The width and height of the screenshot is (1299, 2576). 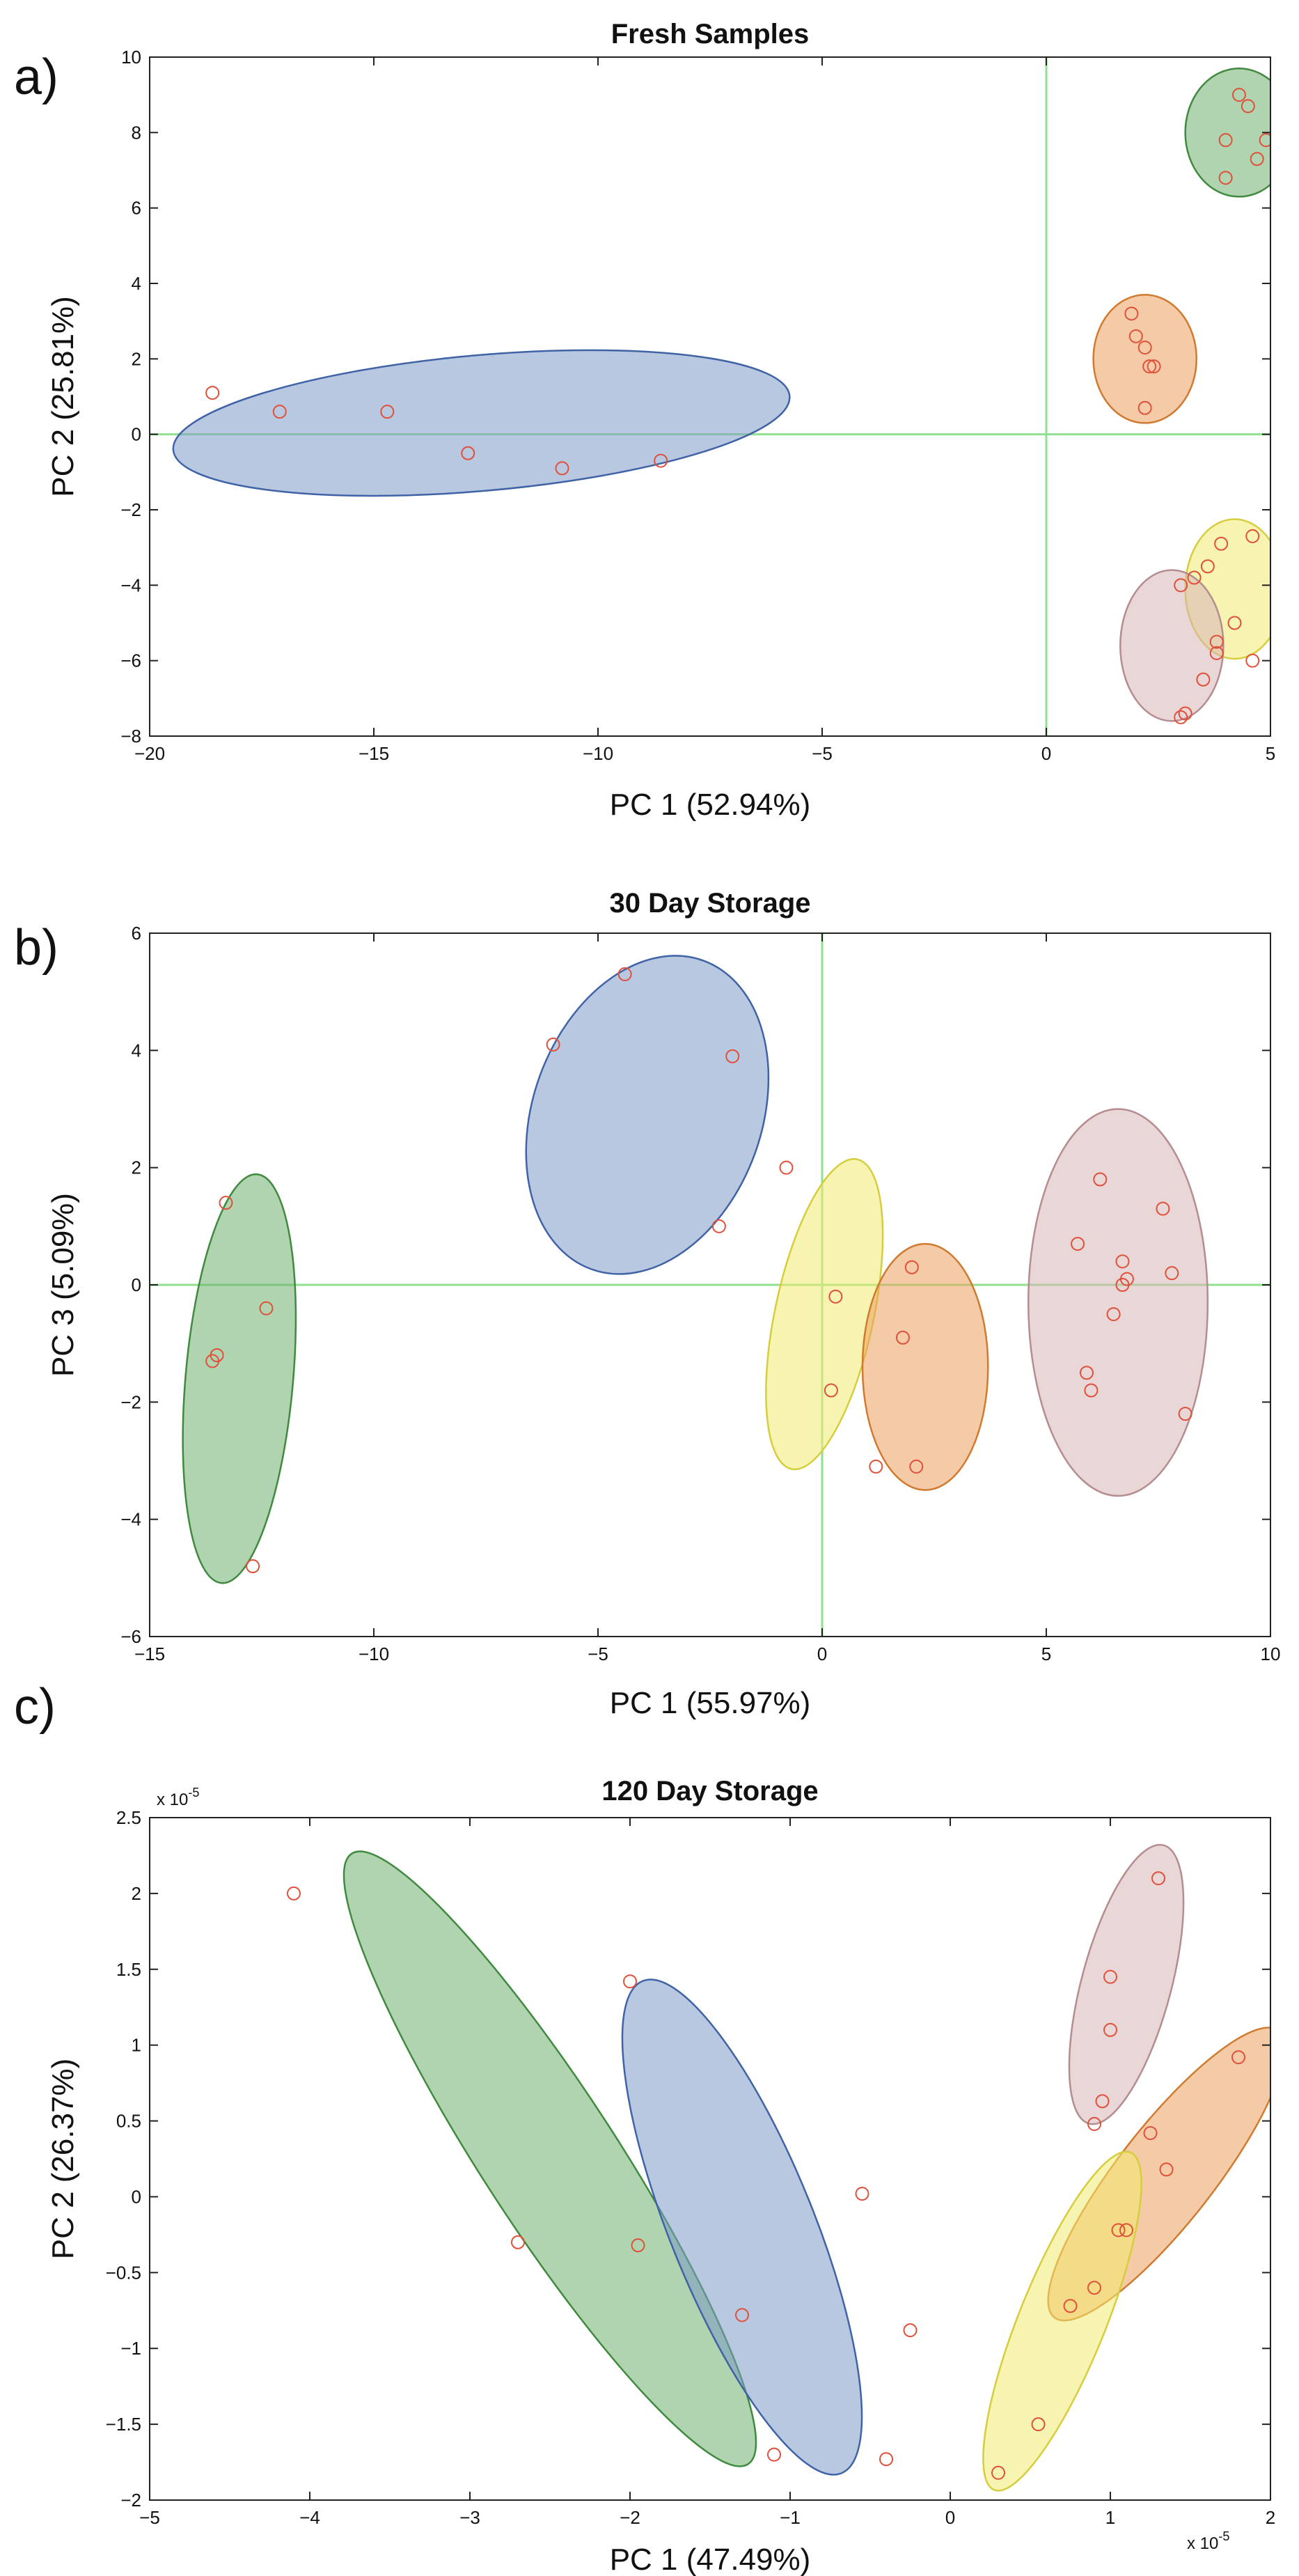 I want to click on x-tick-label: 5, so click(x=1270, y=753).